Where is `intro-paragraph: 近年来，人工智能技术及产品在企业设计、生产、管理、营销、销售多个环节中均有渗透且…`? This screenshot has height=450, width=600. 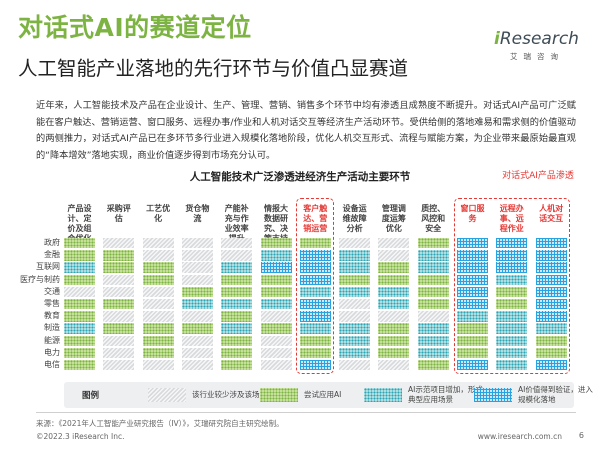
intro-paragraph: 近年来，人工智能技术及产品在企业设计、生产、管理、营销、销售多个环节中均有渗透且… is located at coordinates (306, 130).